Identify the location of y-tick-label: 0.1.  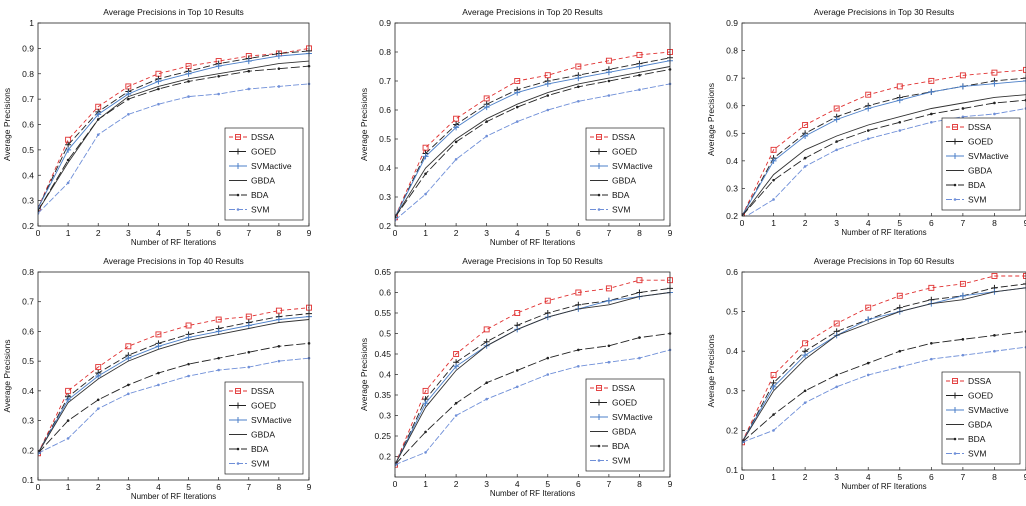
(732, 470).